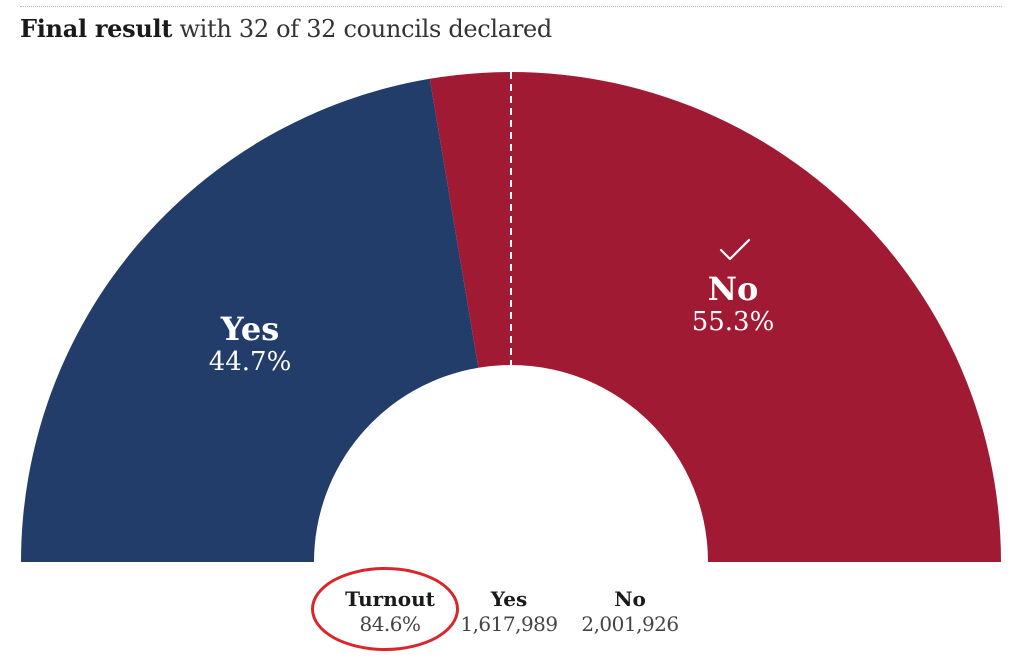 This screenshot has height=668, width=1024. What do you see at coordinates (630, 624) in the screenshot?
I see `stat-no-value: 2,001,926` at bounding box center [630, 624].